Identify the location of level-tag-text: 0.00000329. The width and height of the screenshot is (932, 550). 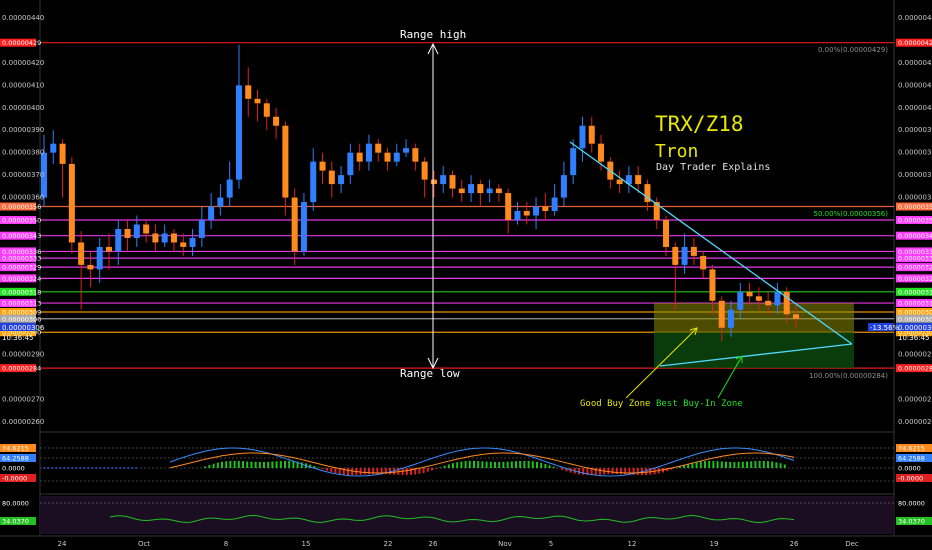
(21, 268).